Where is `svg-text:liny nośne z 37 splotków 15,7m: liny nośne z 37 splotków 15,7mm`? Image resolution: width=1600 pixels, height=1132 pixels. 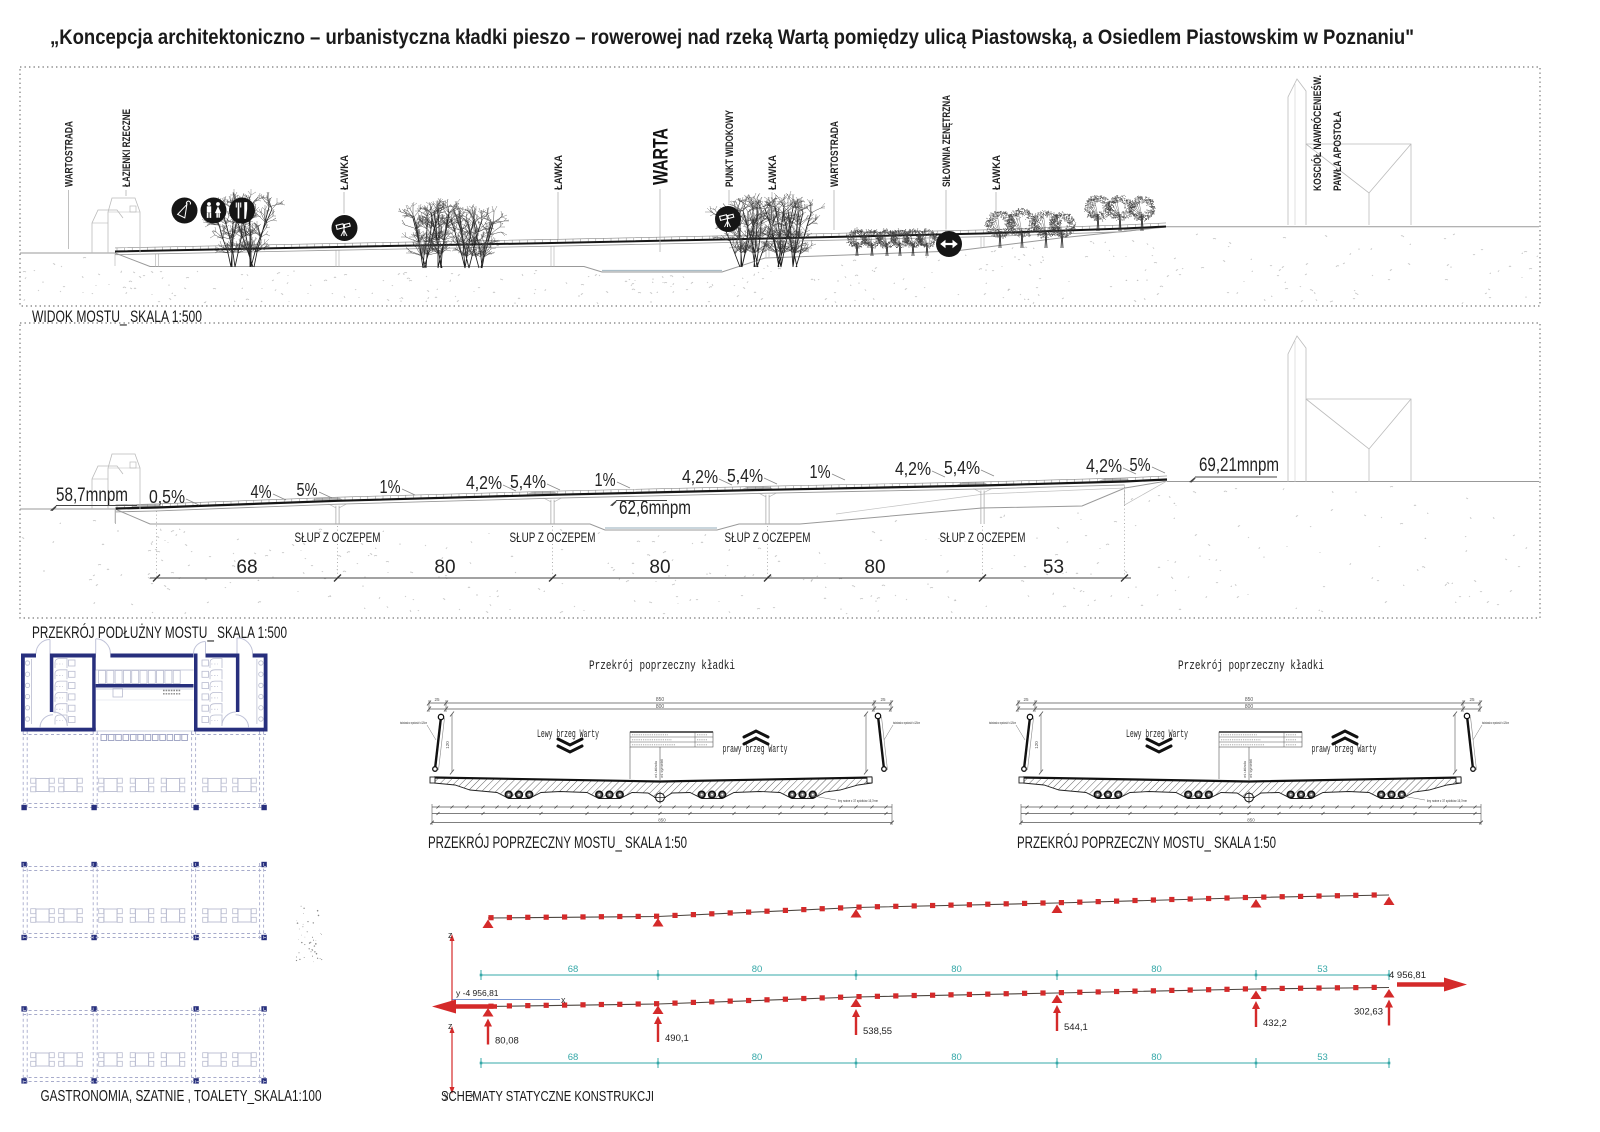 svg-text:liny nośne z 37 splotków 15,7m: liny nośne z 37 splotków 15,7mm is located at coordinates (858, 800).